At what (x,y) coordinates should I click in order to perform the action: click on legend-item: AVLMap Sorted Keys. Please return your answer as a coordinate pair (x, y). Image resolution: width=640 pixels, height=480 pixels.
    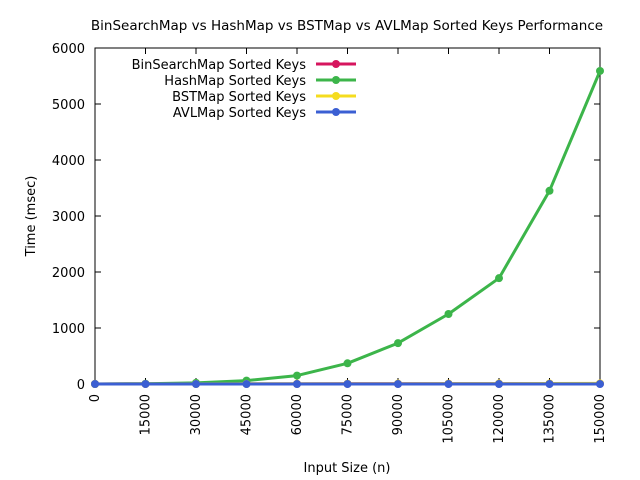
    Looking at the image, I should click on (264, 113).